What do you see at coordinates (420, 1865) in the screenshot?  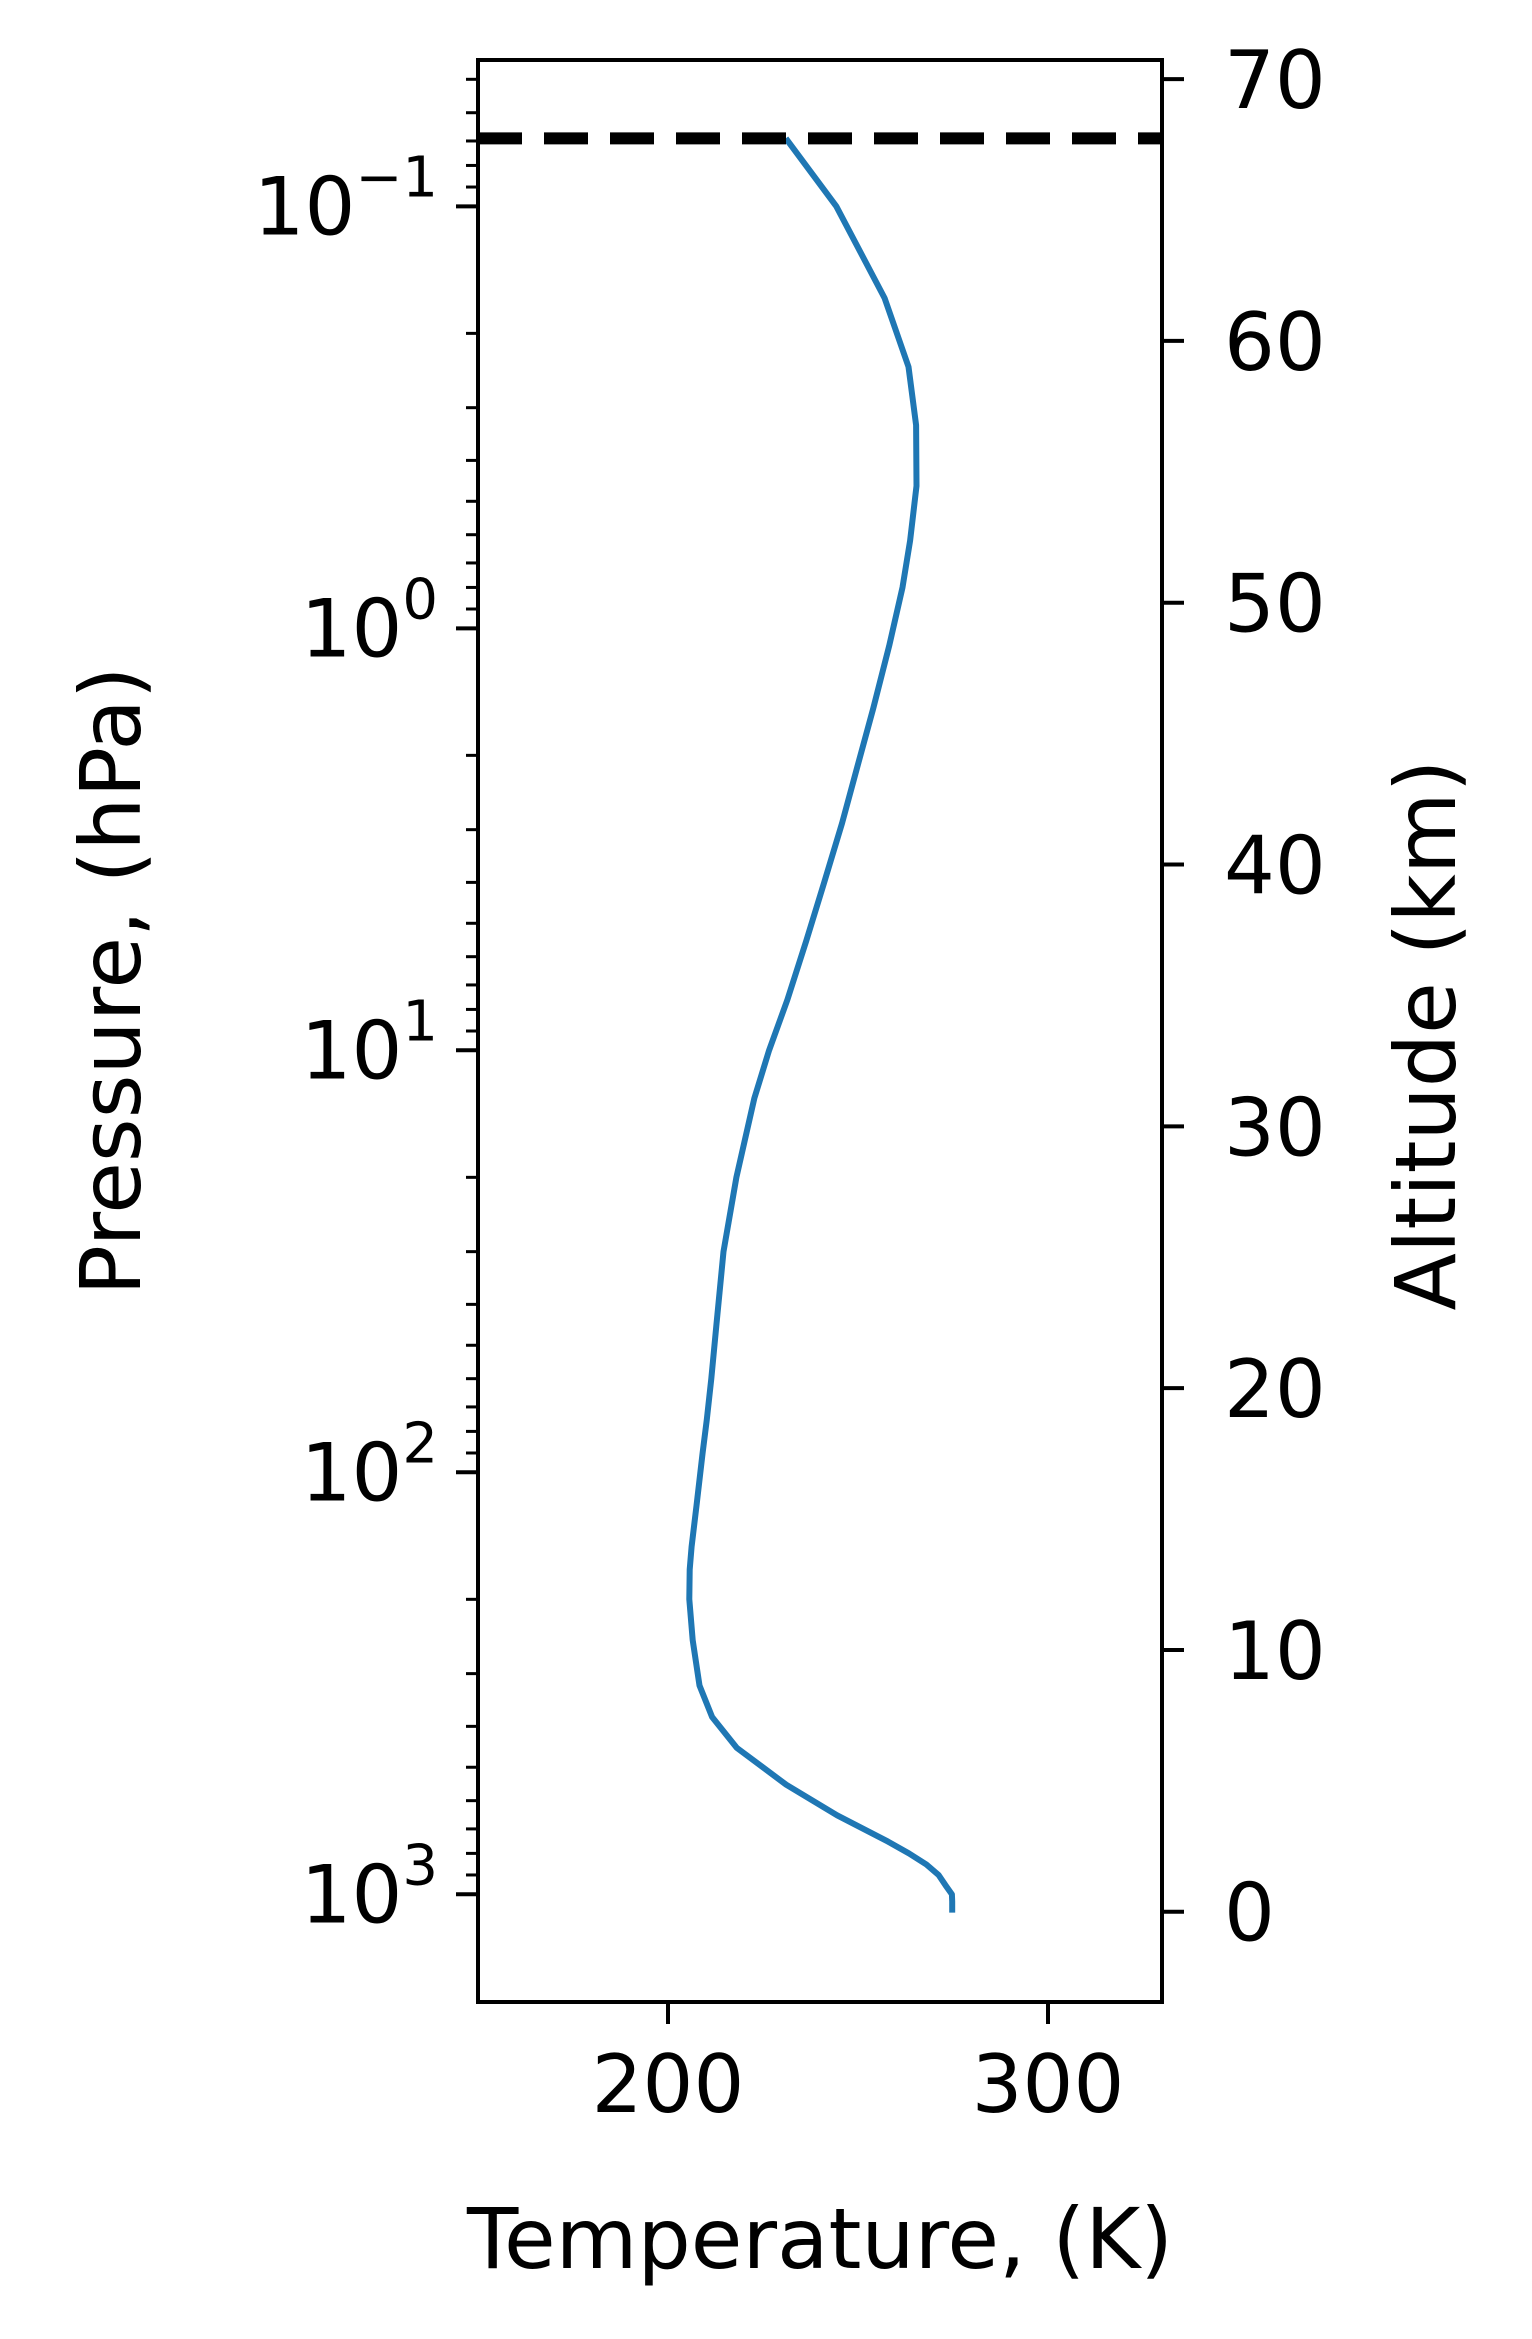 I see `left-tick-label-exponent: 3` at bounding box center [420, 1865].